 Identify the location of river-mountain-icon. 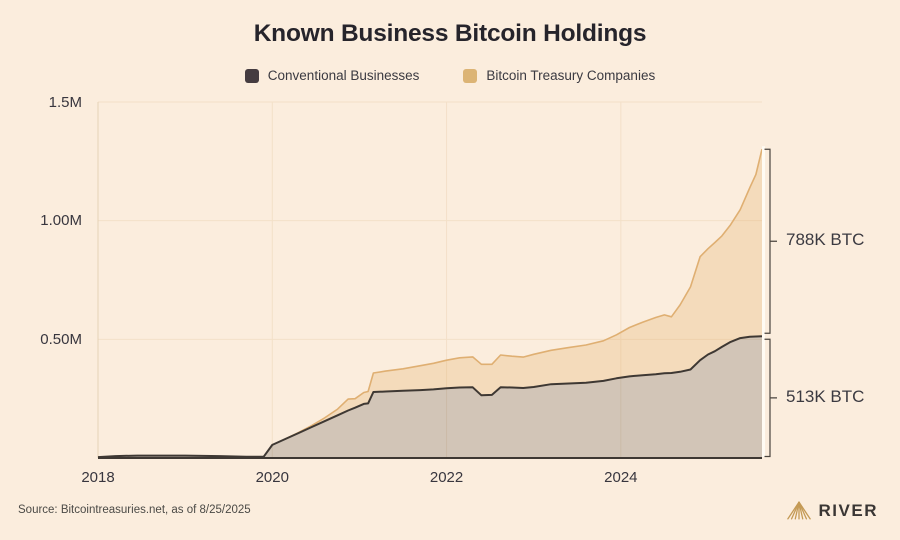
(798, 510).